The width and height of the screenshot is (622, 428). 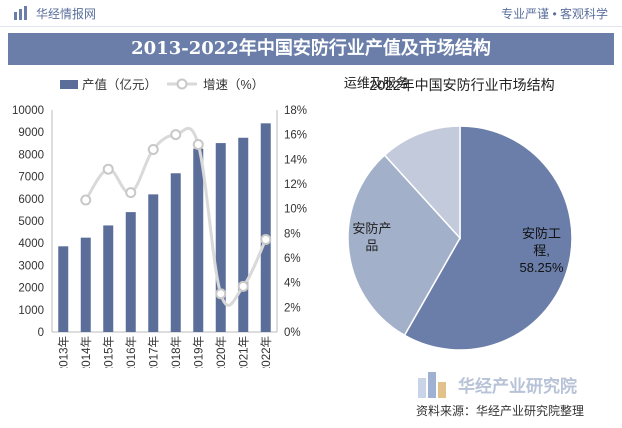 What do you see at coordinates (432, 385) in the screenshot?
I see `watermark-logo` at bounding box center [432, 385].